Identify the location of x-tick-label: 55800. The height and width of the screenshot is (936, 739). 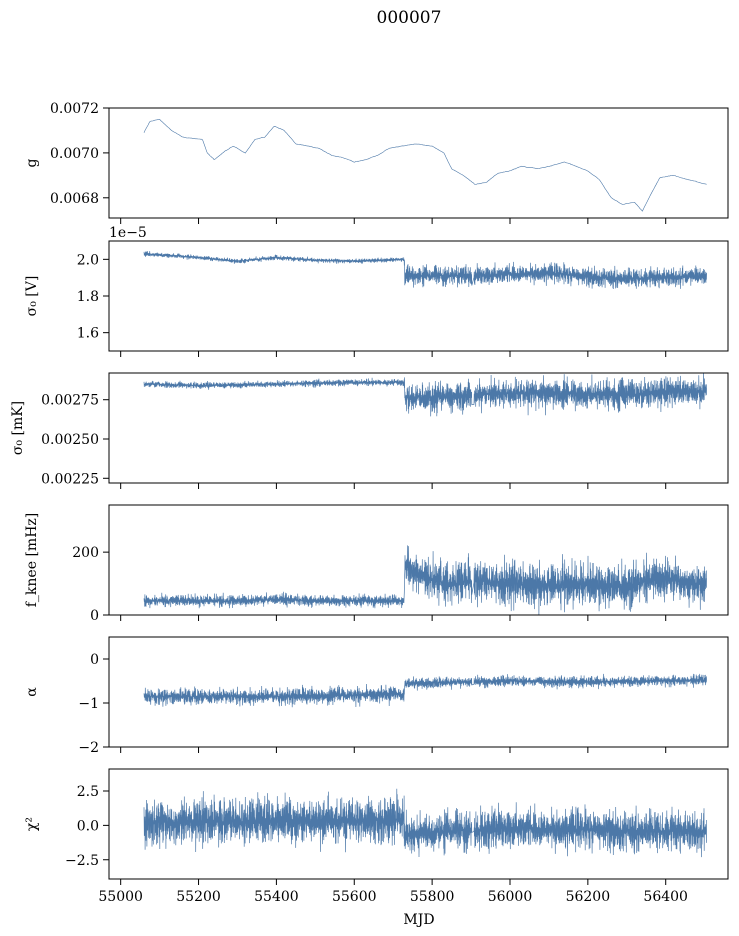
(432, 897).